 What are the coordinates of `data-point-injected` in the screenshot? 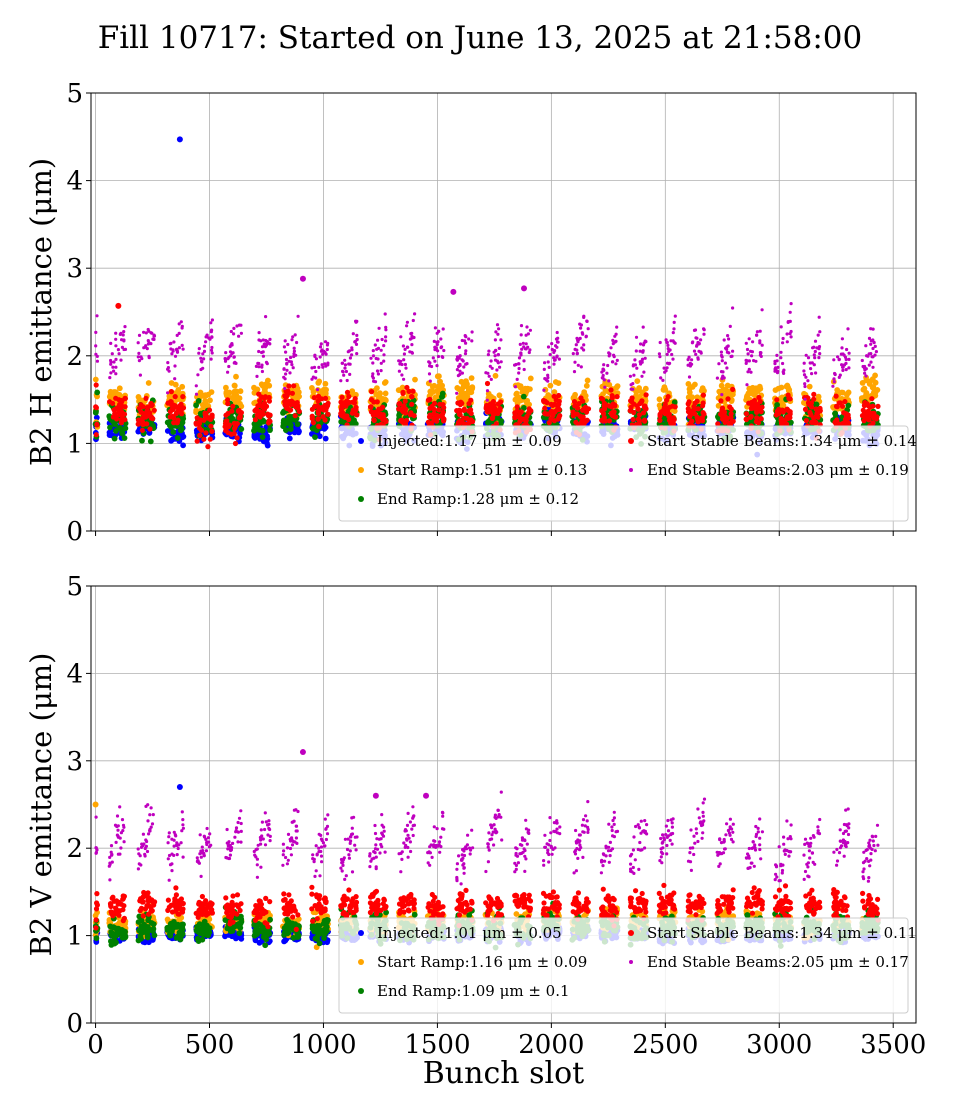 It's located at (325, 438).